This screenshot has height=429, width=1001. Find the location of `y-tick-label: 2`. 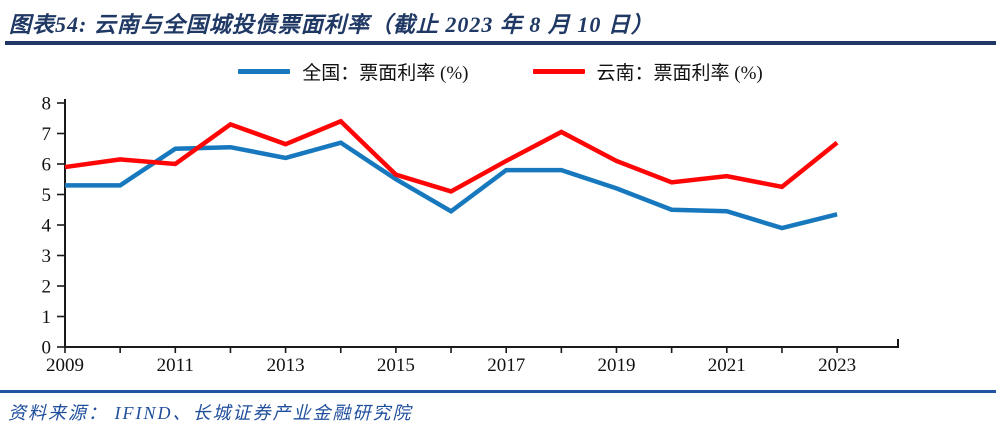

y-tick-label: 2 is located at coordinates (47, 287).